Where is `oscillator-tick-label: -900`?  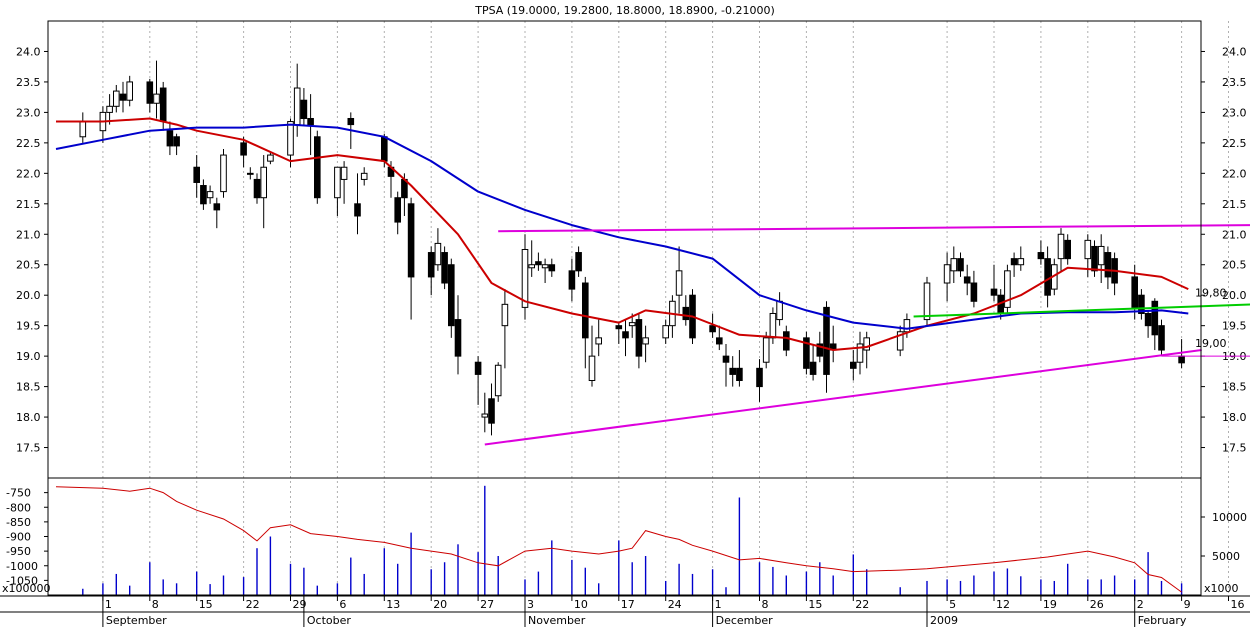
oscillator-tick-label: -900 is located at coordinates (18, 537).